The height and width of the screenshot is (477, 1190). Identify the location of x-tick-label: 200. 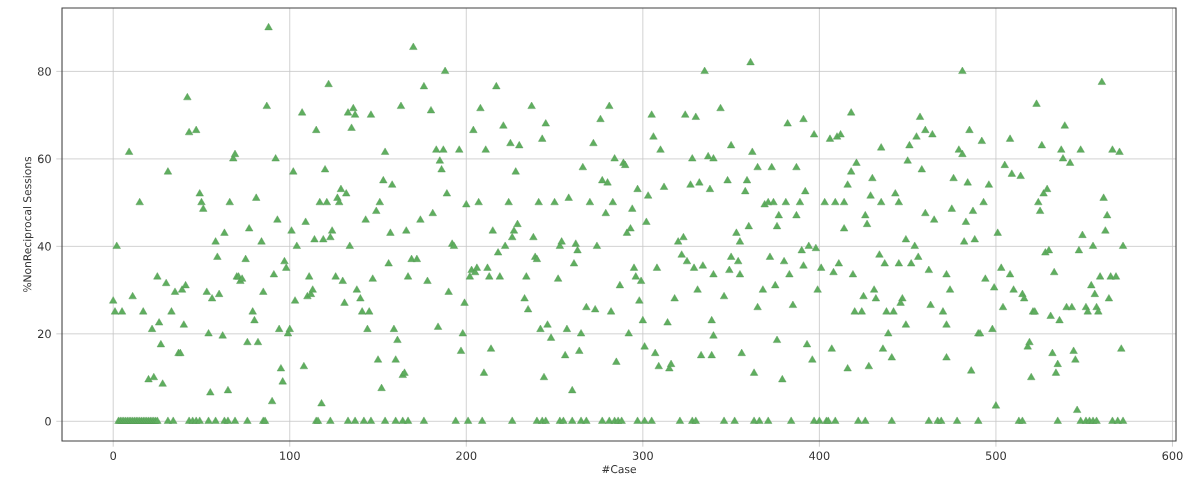
(466, 455).